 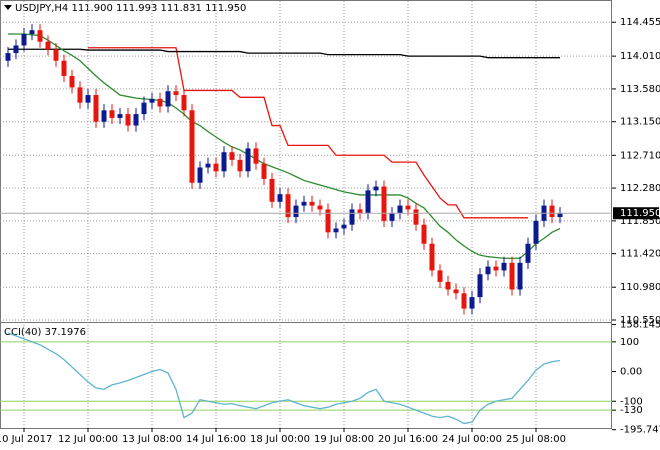 I want to click on x-tick-label: 24 Jul 00:00, so click(x=472, y=439).